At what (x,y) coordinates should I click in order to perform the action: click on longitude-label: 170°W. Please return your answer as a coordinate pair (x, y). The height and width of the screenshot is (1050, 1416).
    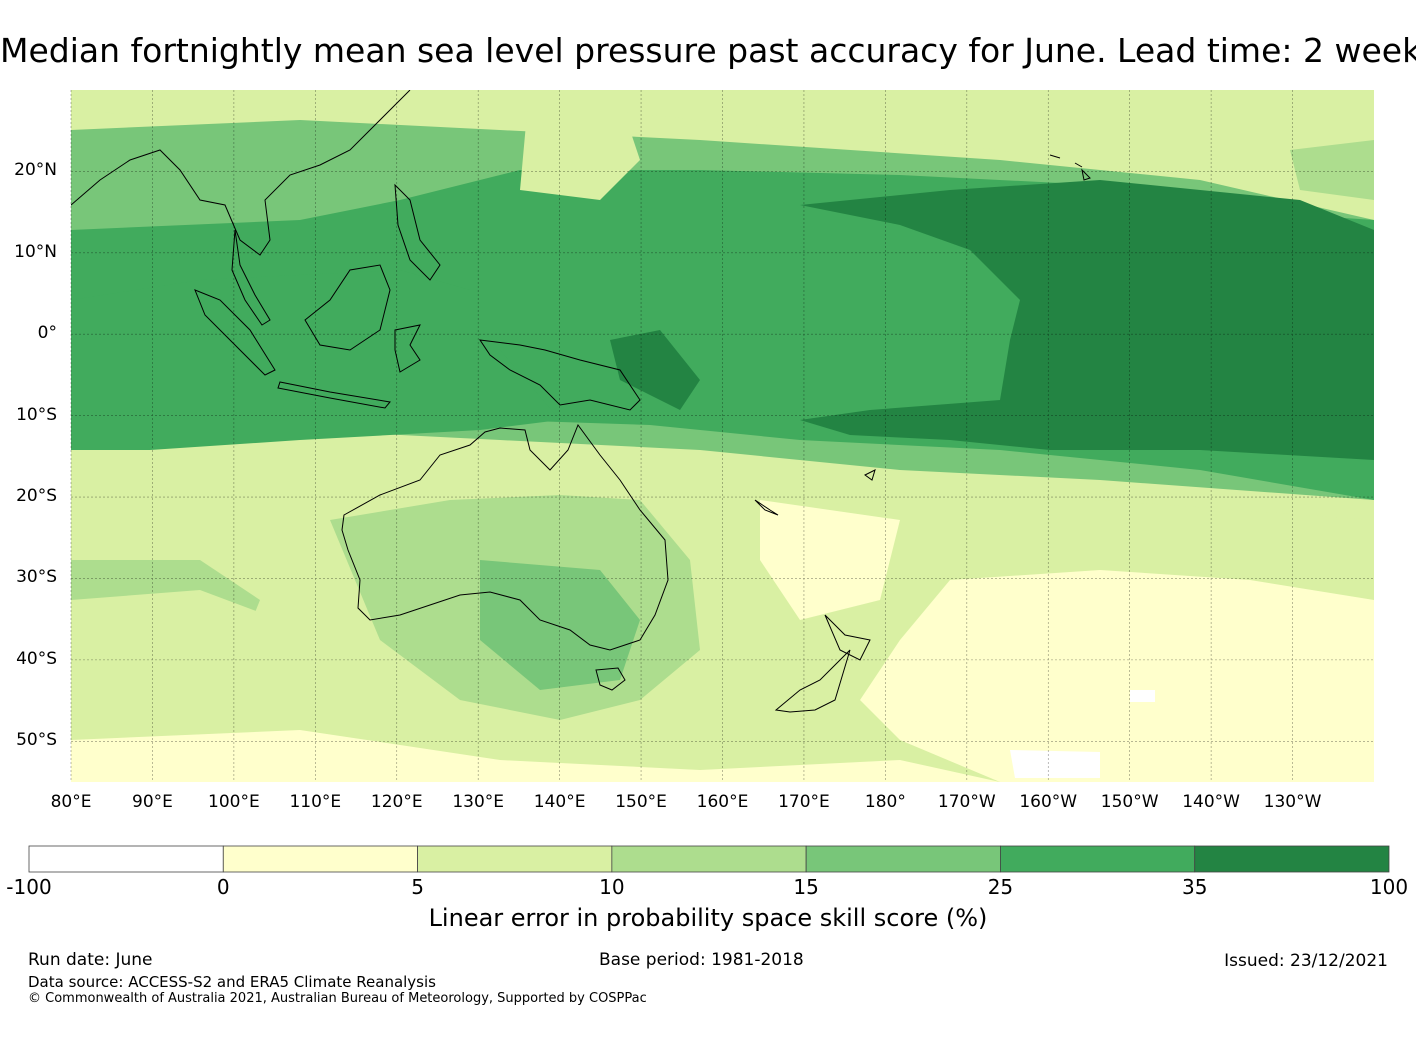
    Looking at the image, I should click on (966, 802).